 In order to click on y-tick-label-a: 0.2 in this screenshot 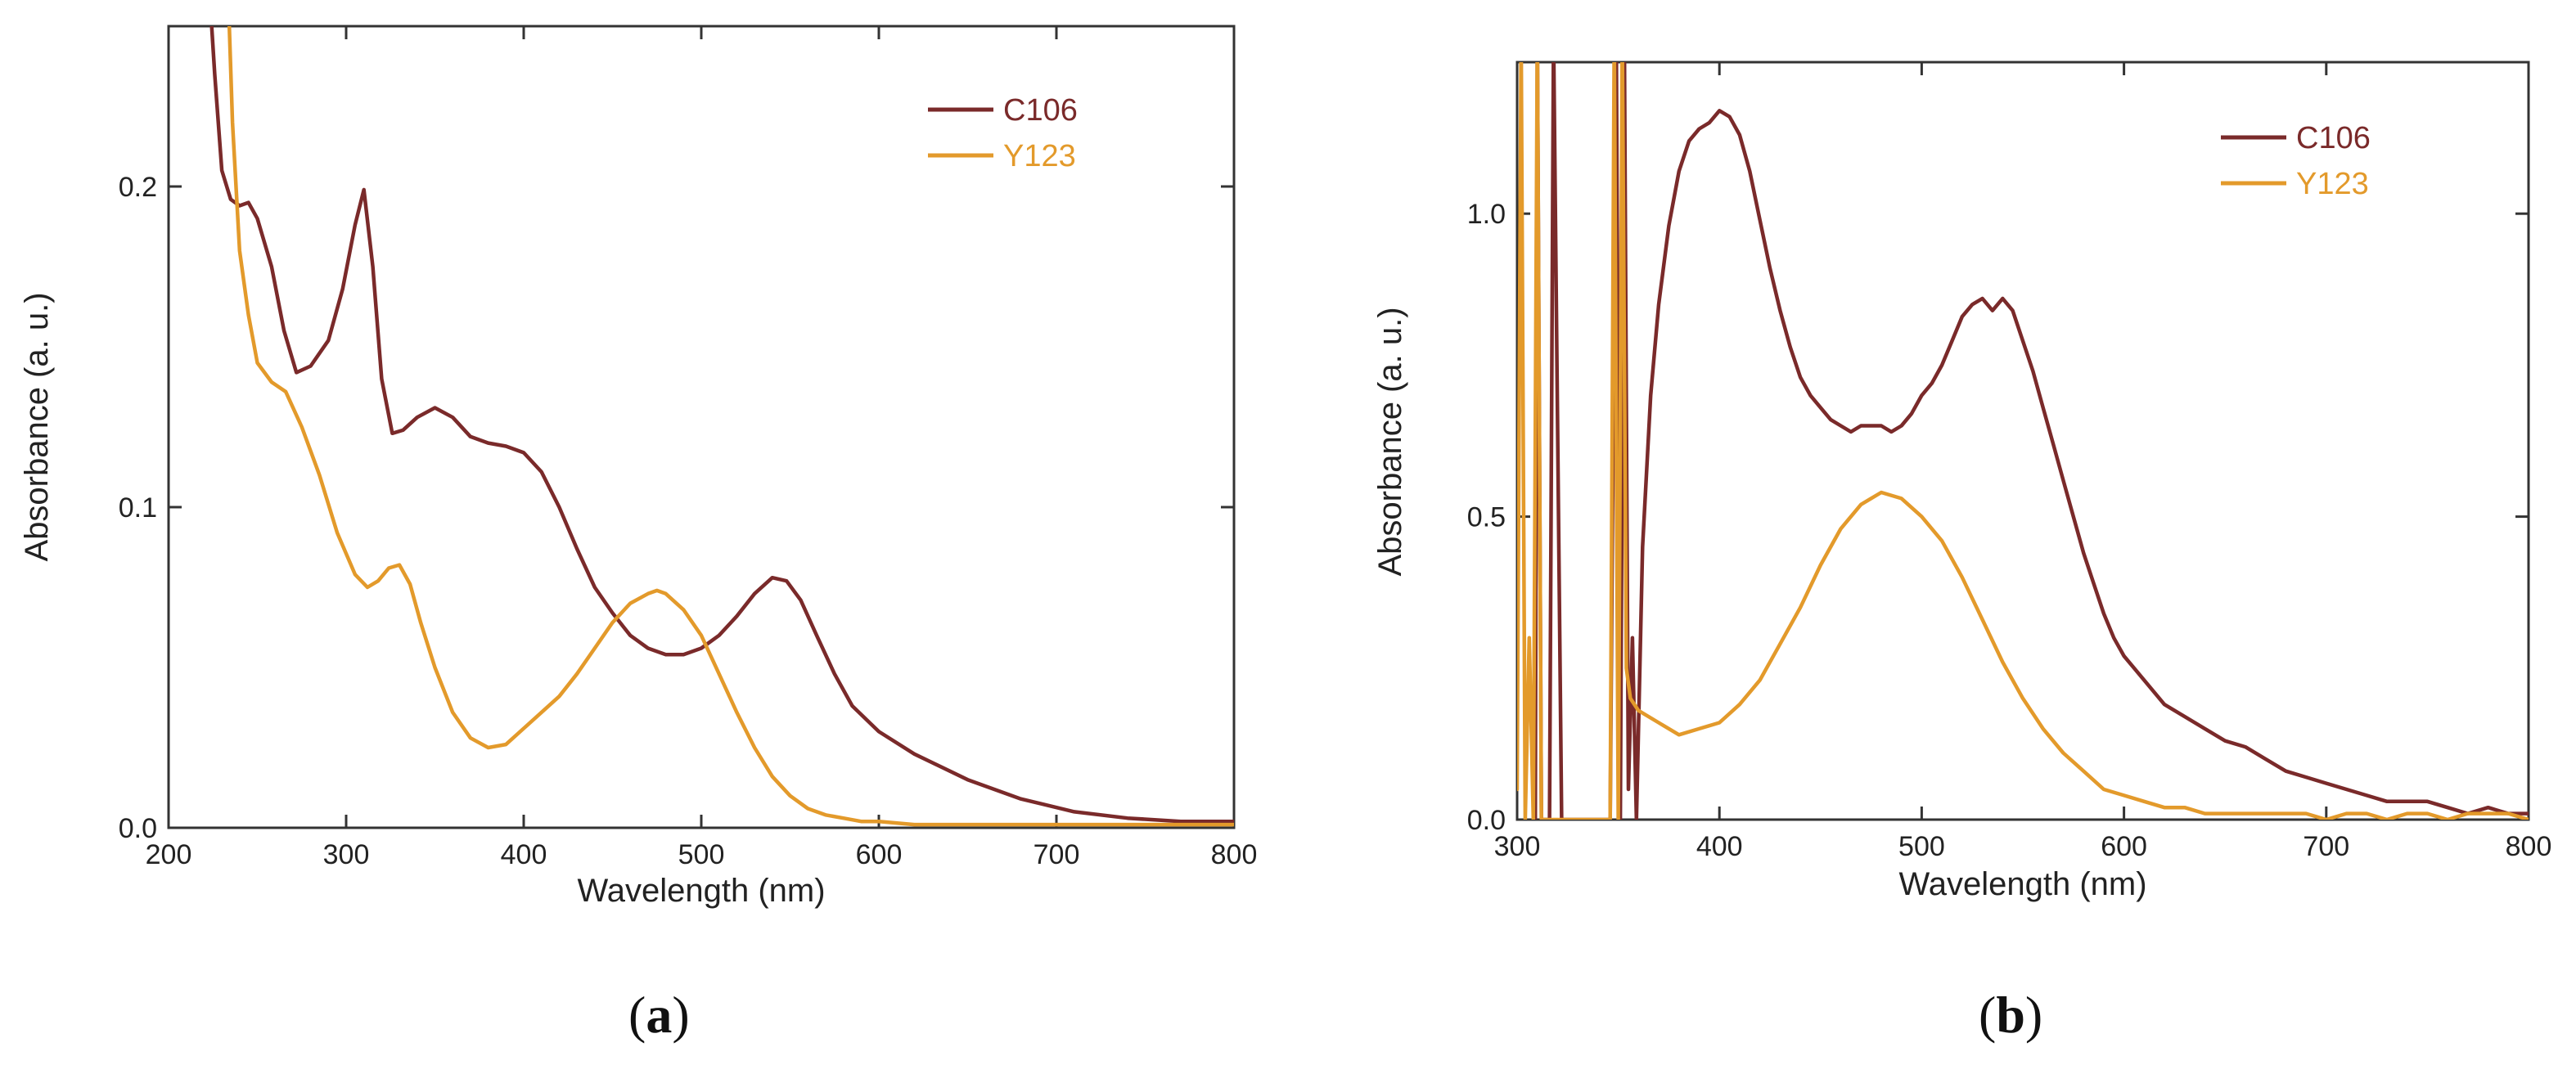, I will do `click(138, 187)`.